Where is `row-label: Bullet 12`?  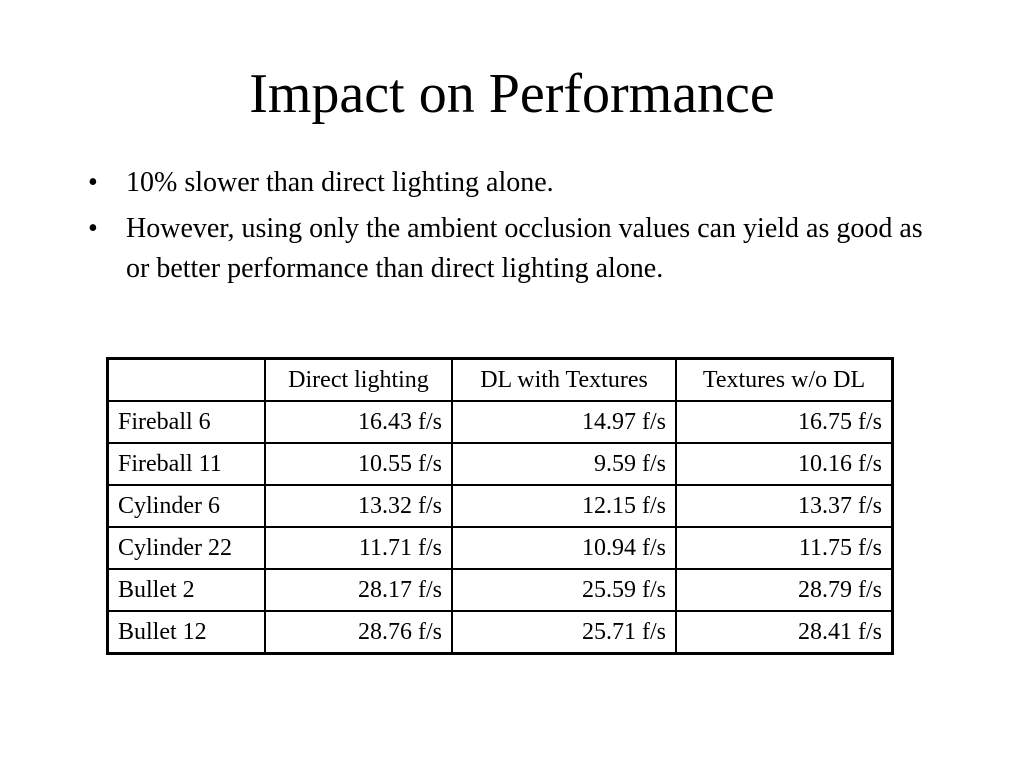 row-label: Bullet 12 is located at coordinates (186, 632).